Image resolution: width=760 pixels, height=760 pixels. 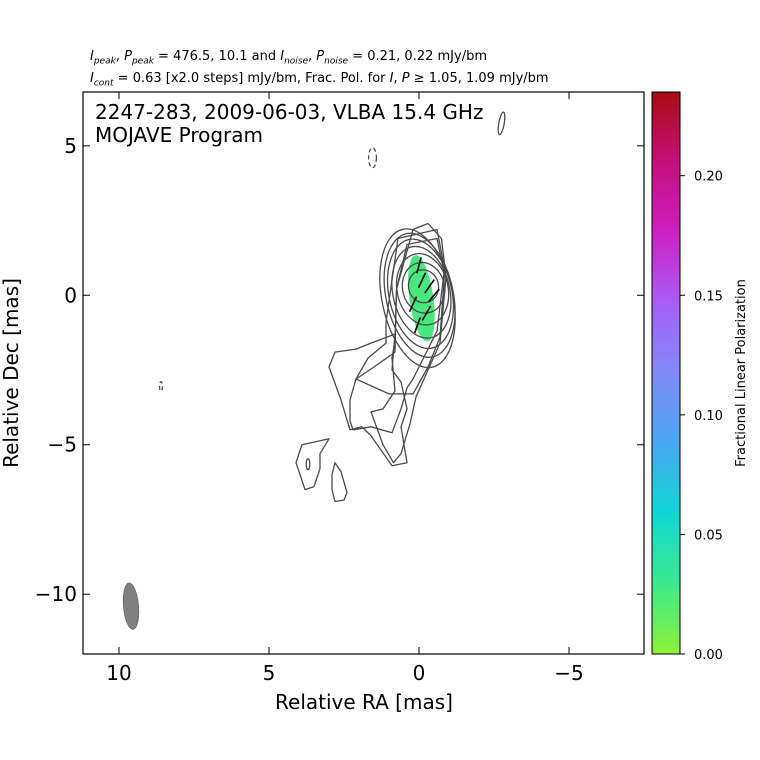 What do you see at coordinates (92, 56) in the screenshot?
I see `i-peak-symbol: I` at bounding box center [92, 56].